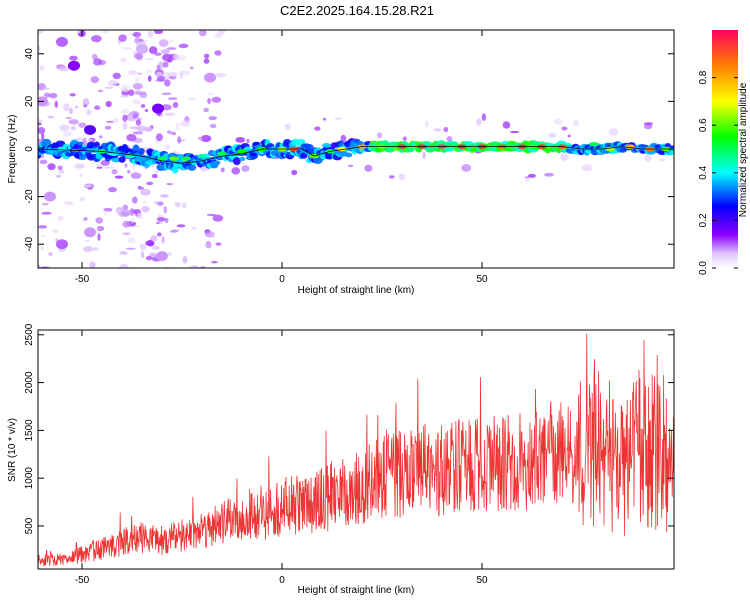  I want to click on snr-y-axis-label: SNR (10 * v/v), so click(12, 450).